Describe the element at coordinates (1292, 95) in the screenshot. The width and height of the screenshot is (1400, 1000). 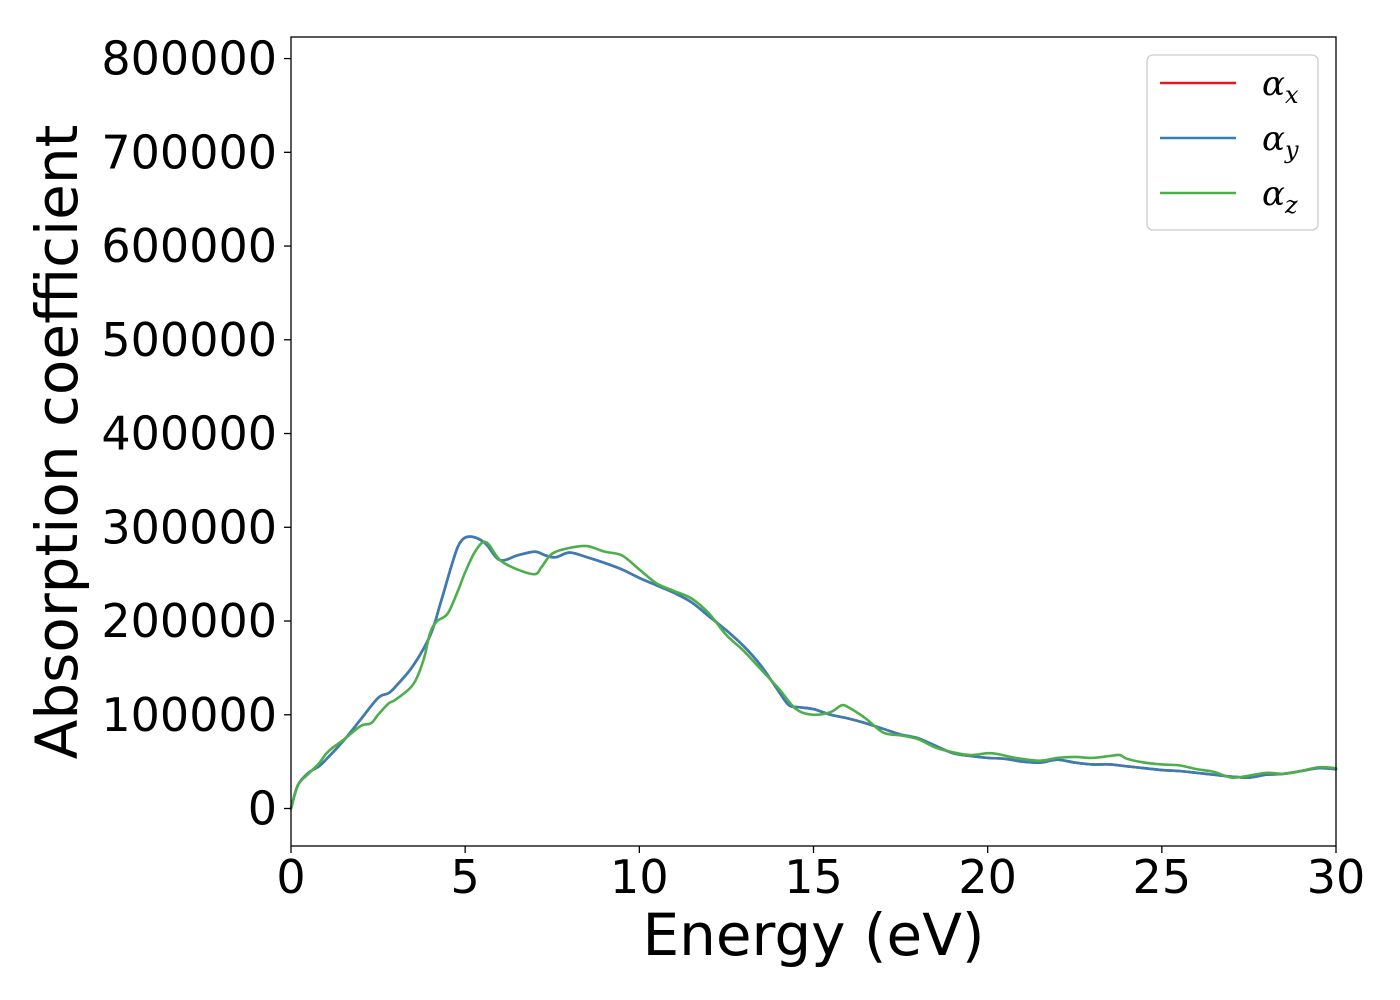
I see `legend-label-subscript: x` at that location.